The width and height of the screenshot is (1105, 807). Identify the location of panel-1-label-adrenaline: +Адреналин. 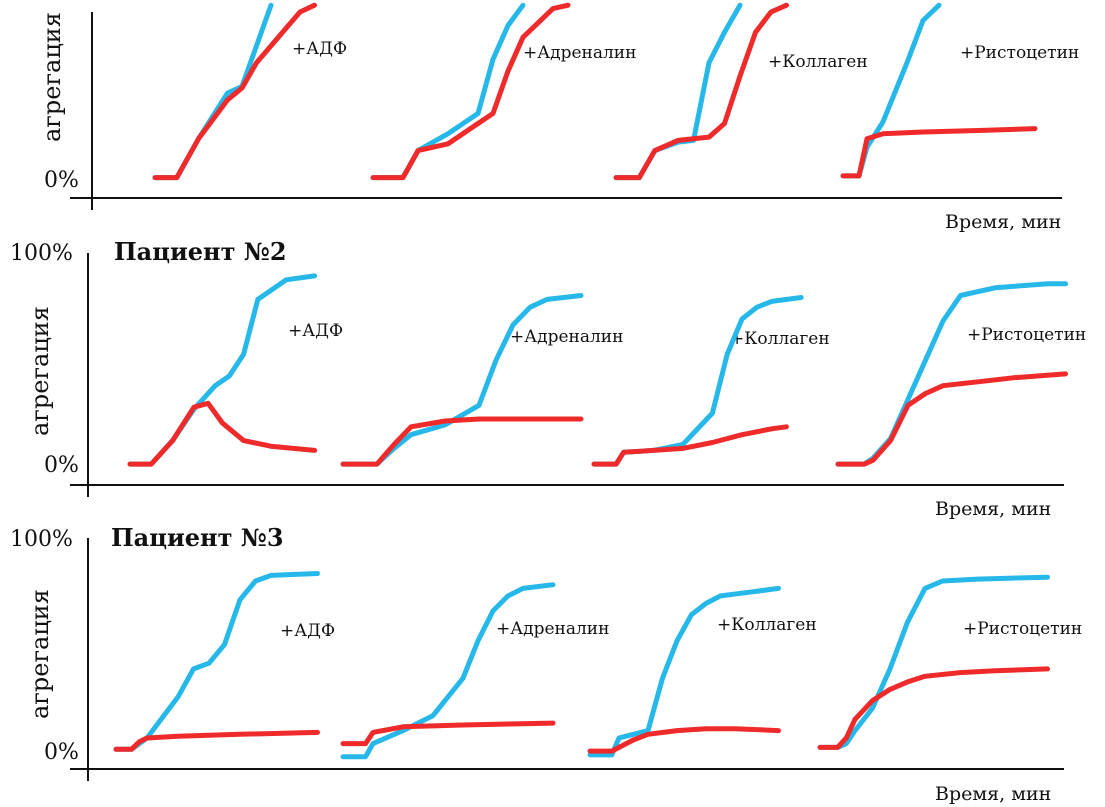
(579, 53).